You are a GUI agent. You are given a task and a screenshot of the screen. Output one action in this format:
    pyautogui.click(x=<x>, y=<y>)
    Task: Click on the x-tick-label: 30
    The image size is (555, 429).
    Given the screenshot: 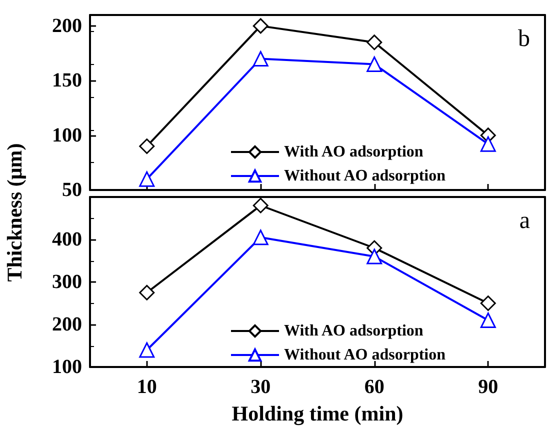 What is the action you would take?
    pyautogui.click(x=260, y=387)
    